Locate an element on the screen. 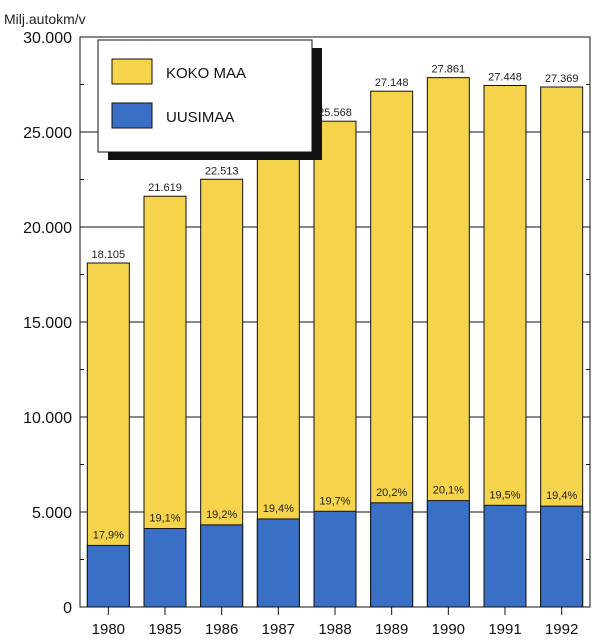  y-tick-label: 25.000 is located at coordinates (47, 133).